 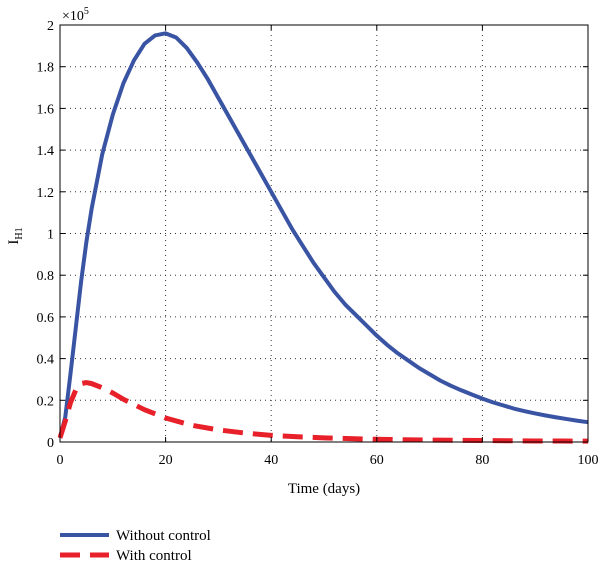 I want to click on x-tick-label: 20, so click(x=166, y=460).